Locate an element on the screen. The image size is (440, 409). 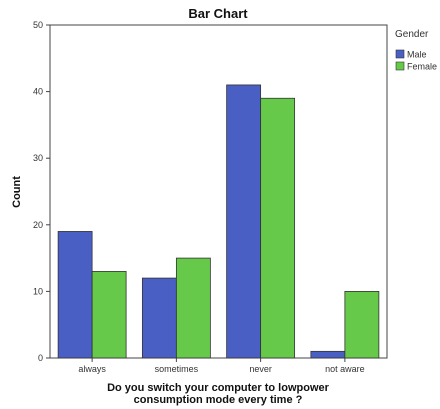
legend-swatch-male is located at coordinates (400, 54).